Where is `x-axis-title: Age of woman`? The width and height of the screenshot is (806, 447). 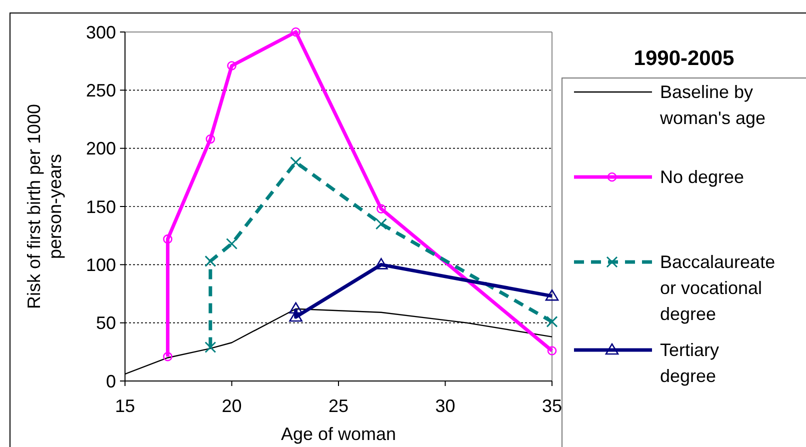 x-axis-title: Age of woman is located at coordinates (338, 434).